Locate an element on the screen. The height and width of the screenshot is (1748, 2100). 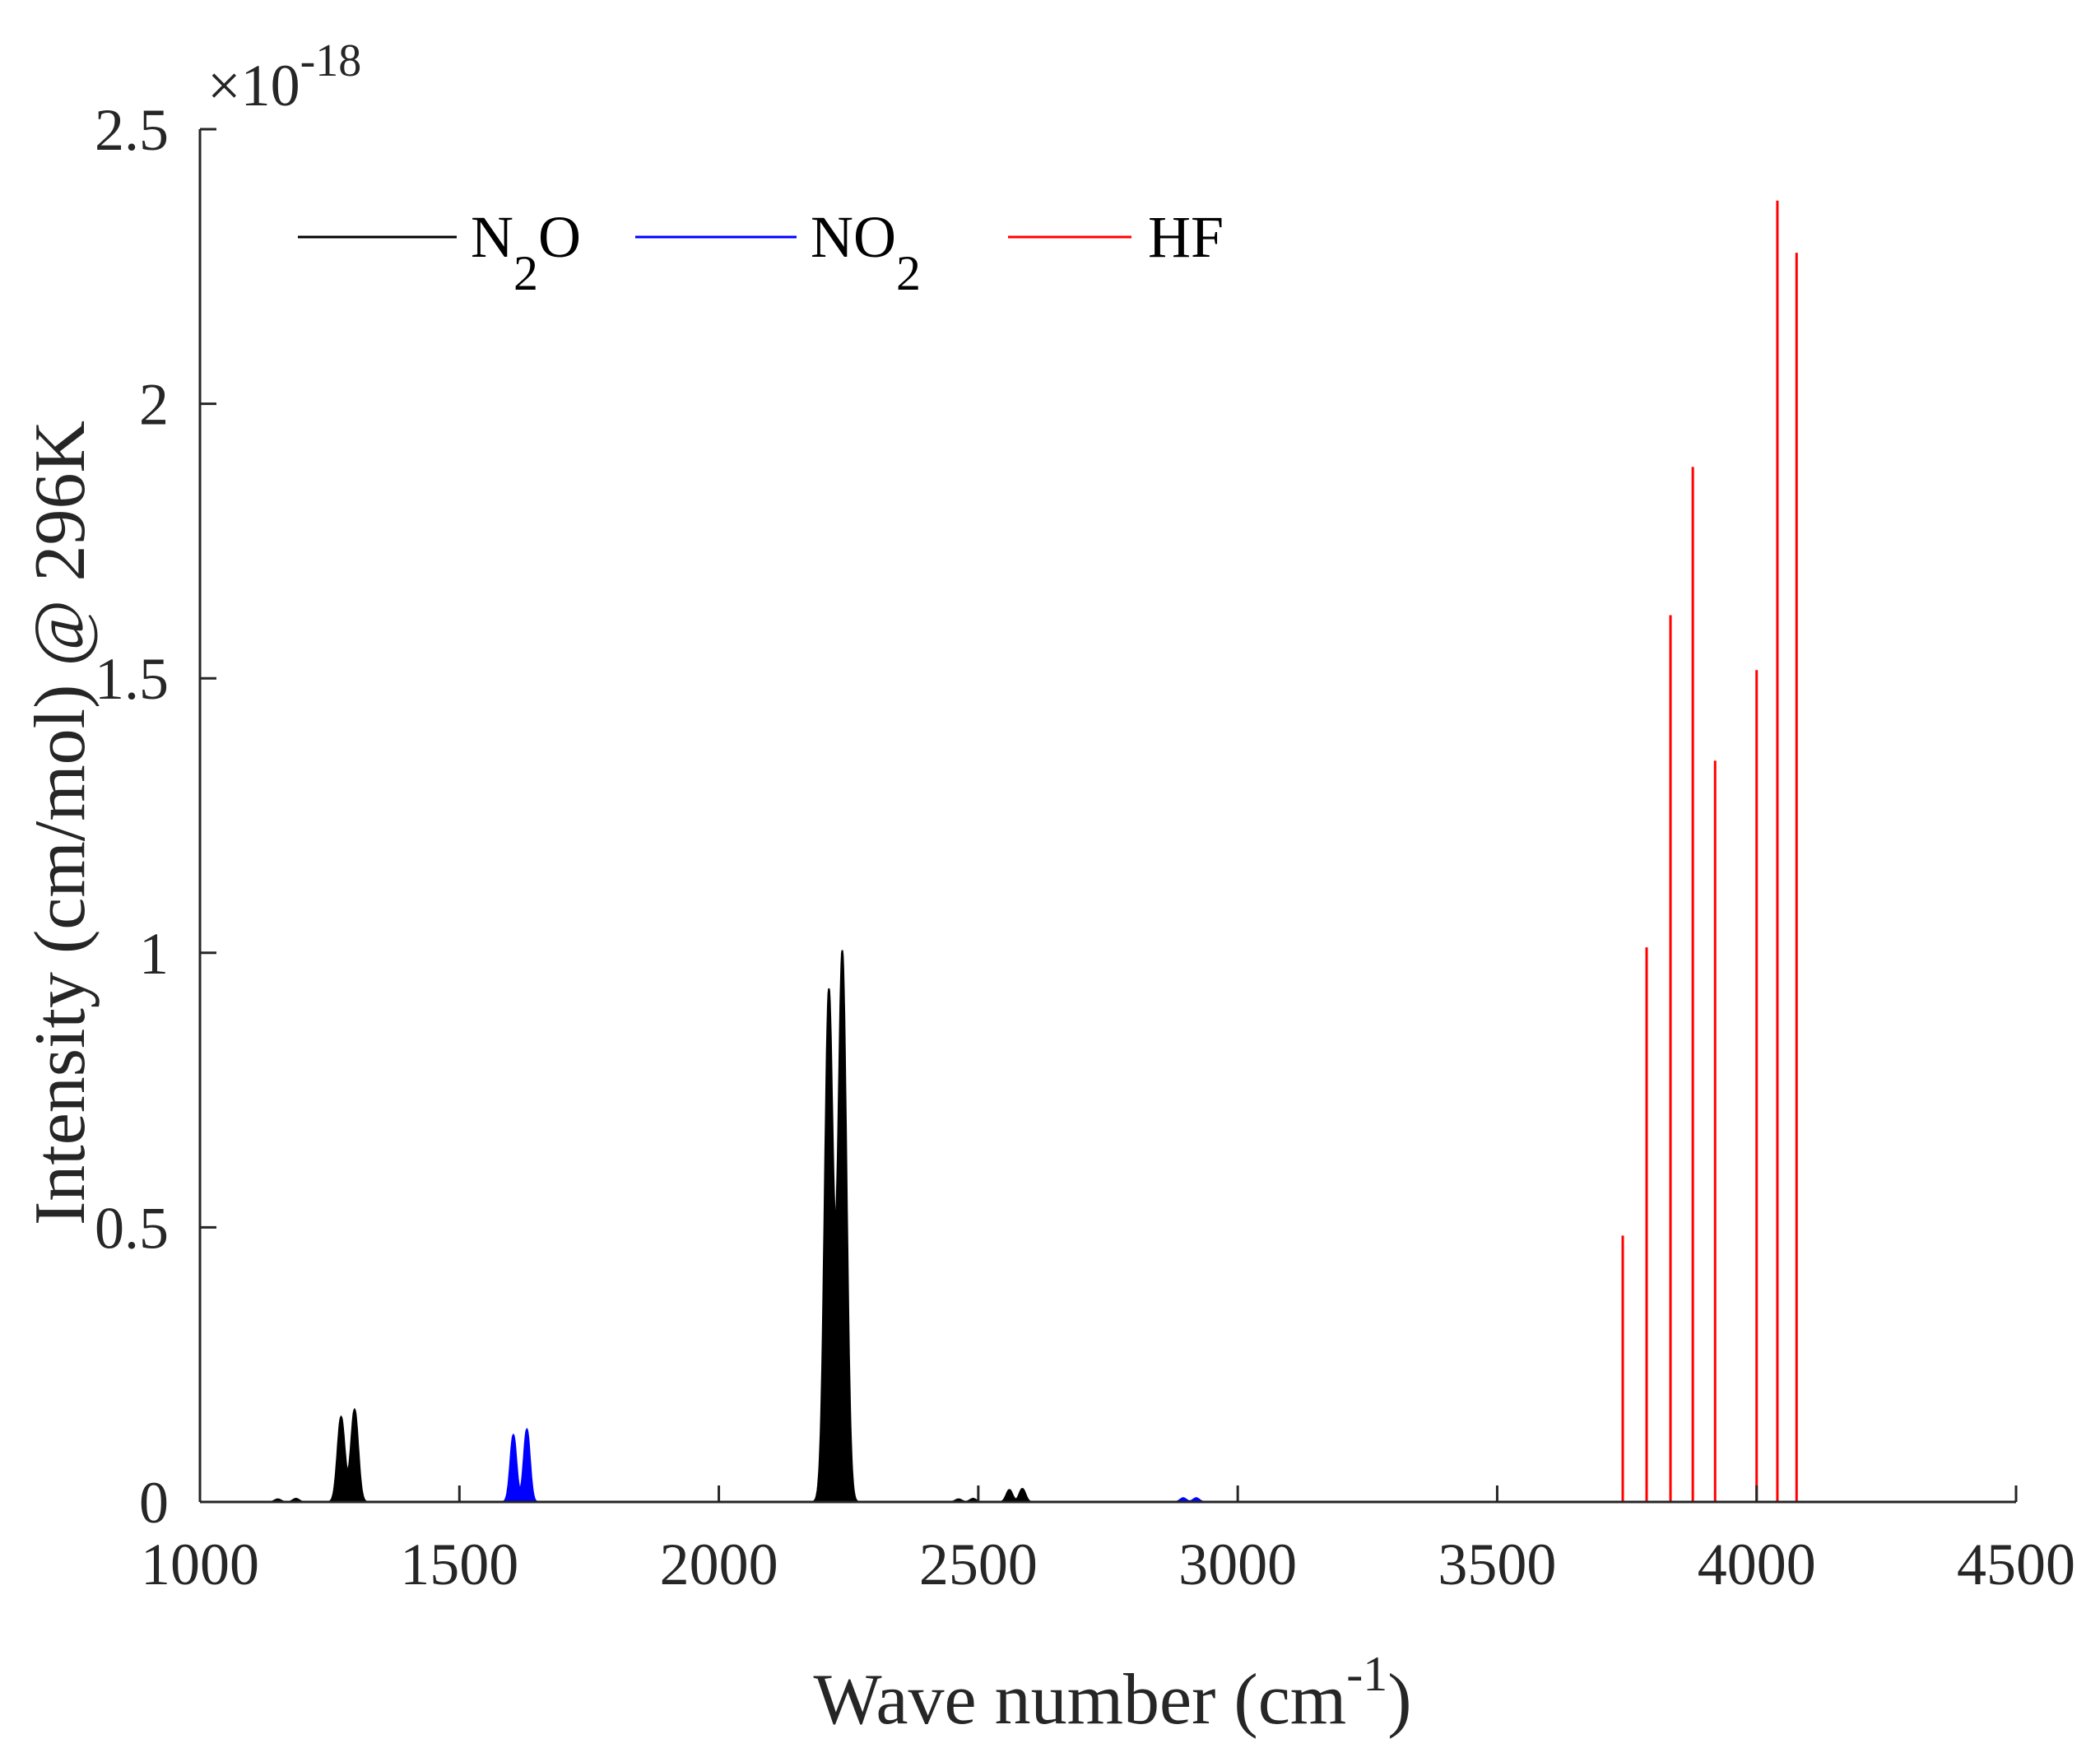
y-tick-label: 0 is located at coordinates (154, 1503).